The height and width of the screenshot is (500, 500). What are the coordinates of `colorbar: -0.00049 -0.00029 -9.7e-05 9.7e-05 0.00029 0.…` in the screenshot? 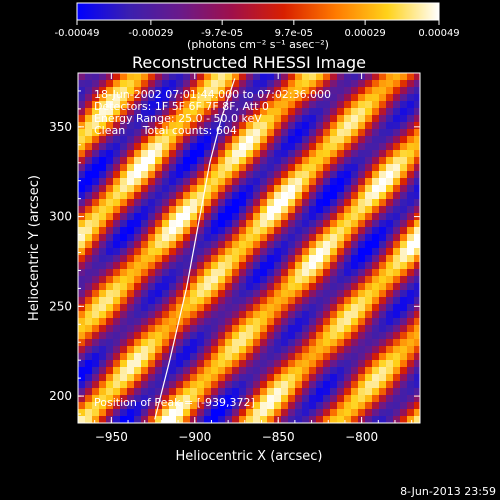 It's located at (257, 26).